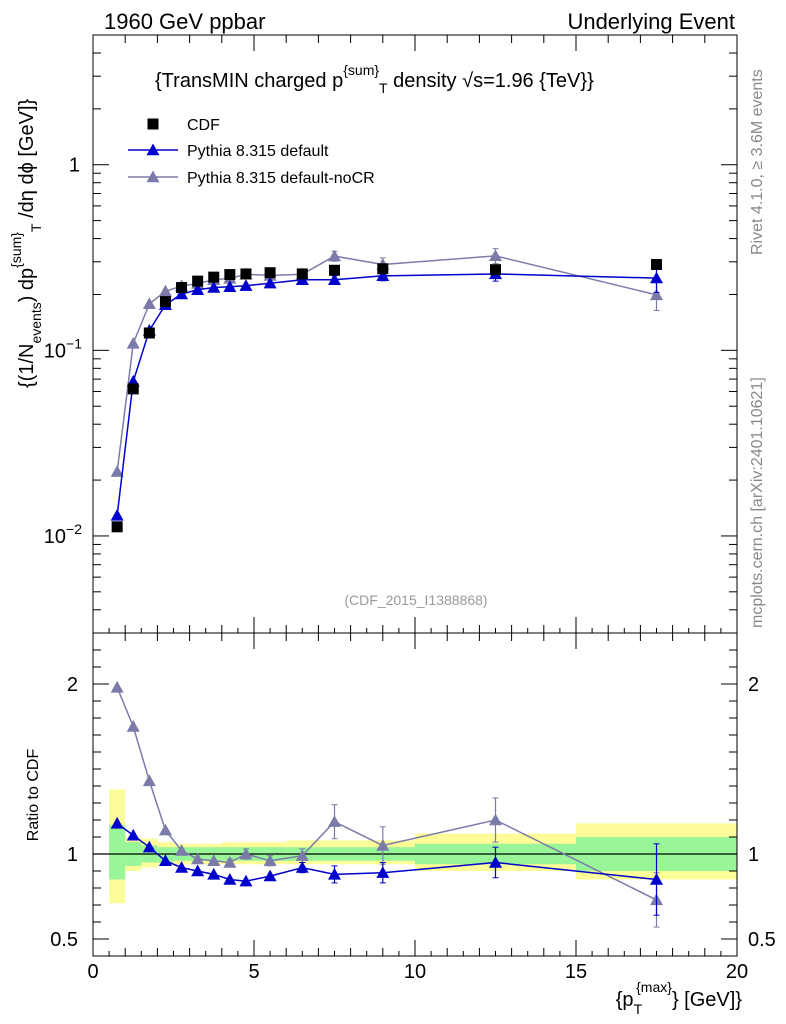  Describe the element at coordinates (576, 972) in the screenshot. I see `x-tick-label: 15` at that location.